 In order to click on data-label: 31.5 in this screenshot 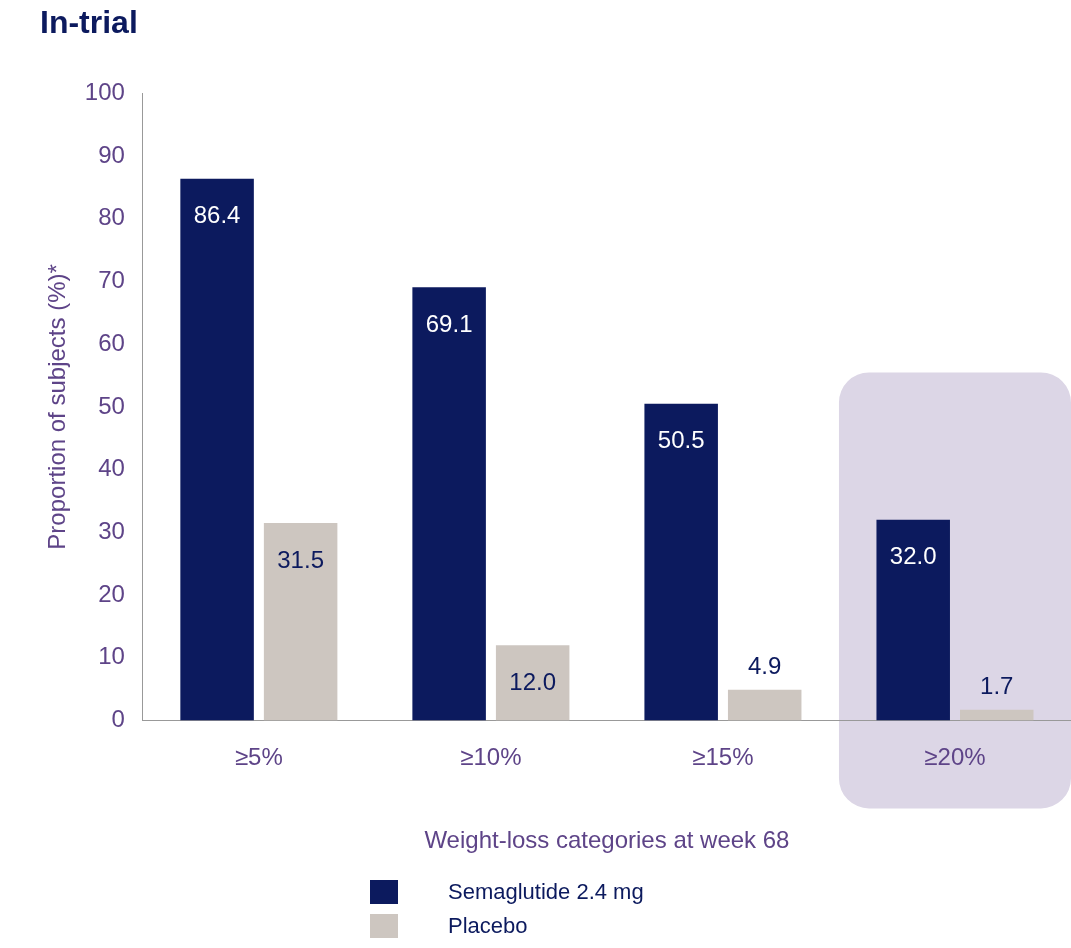, I will do `click(300, 559)`.